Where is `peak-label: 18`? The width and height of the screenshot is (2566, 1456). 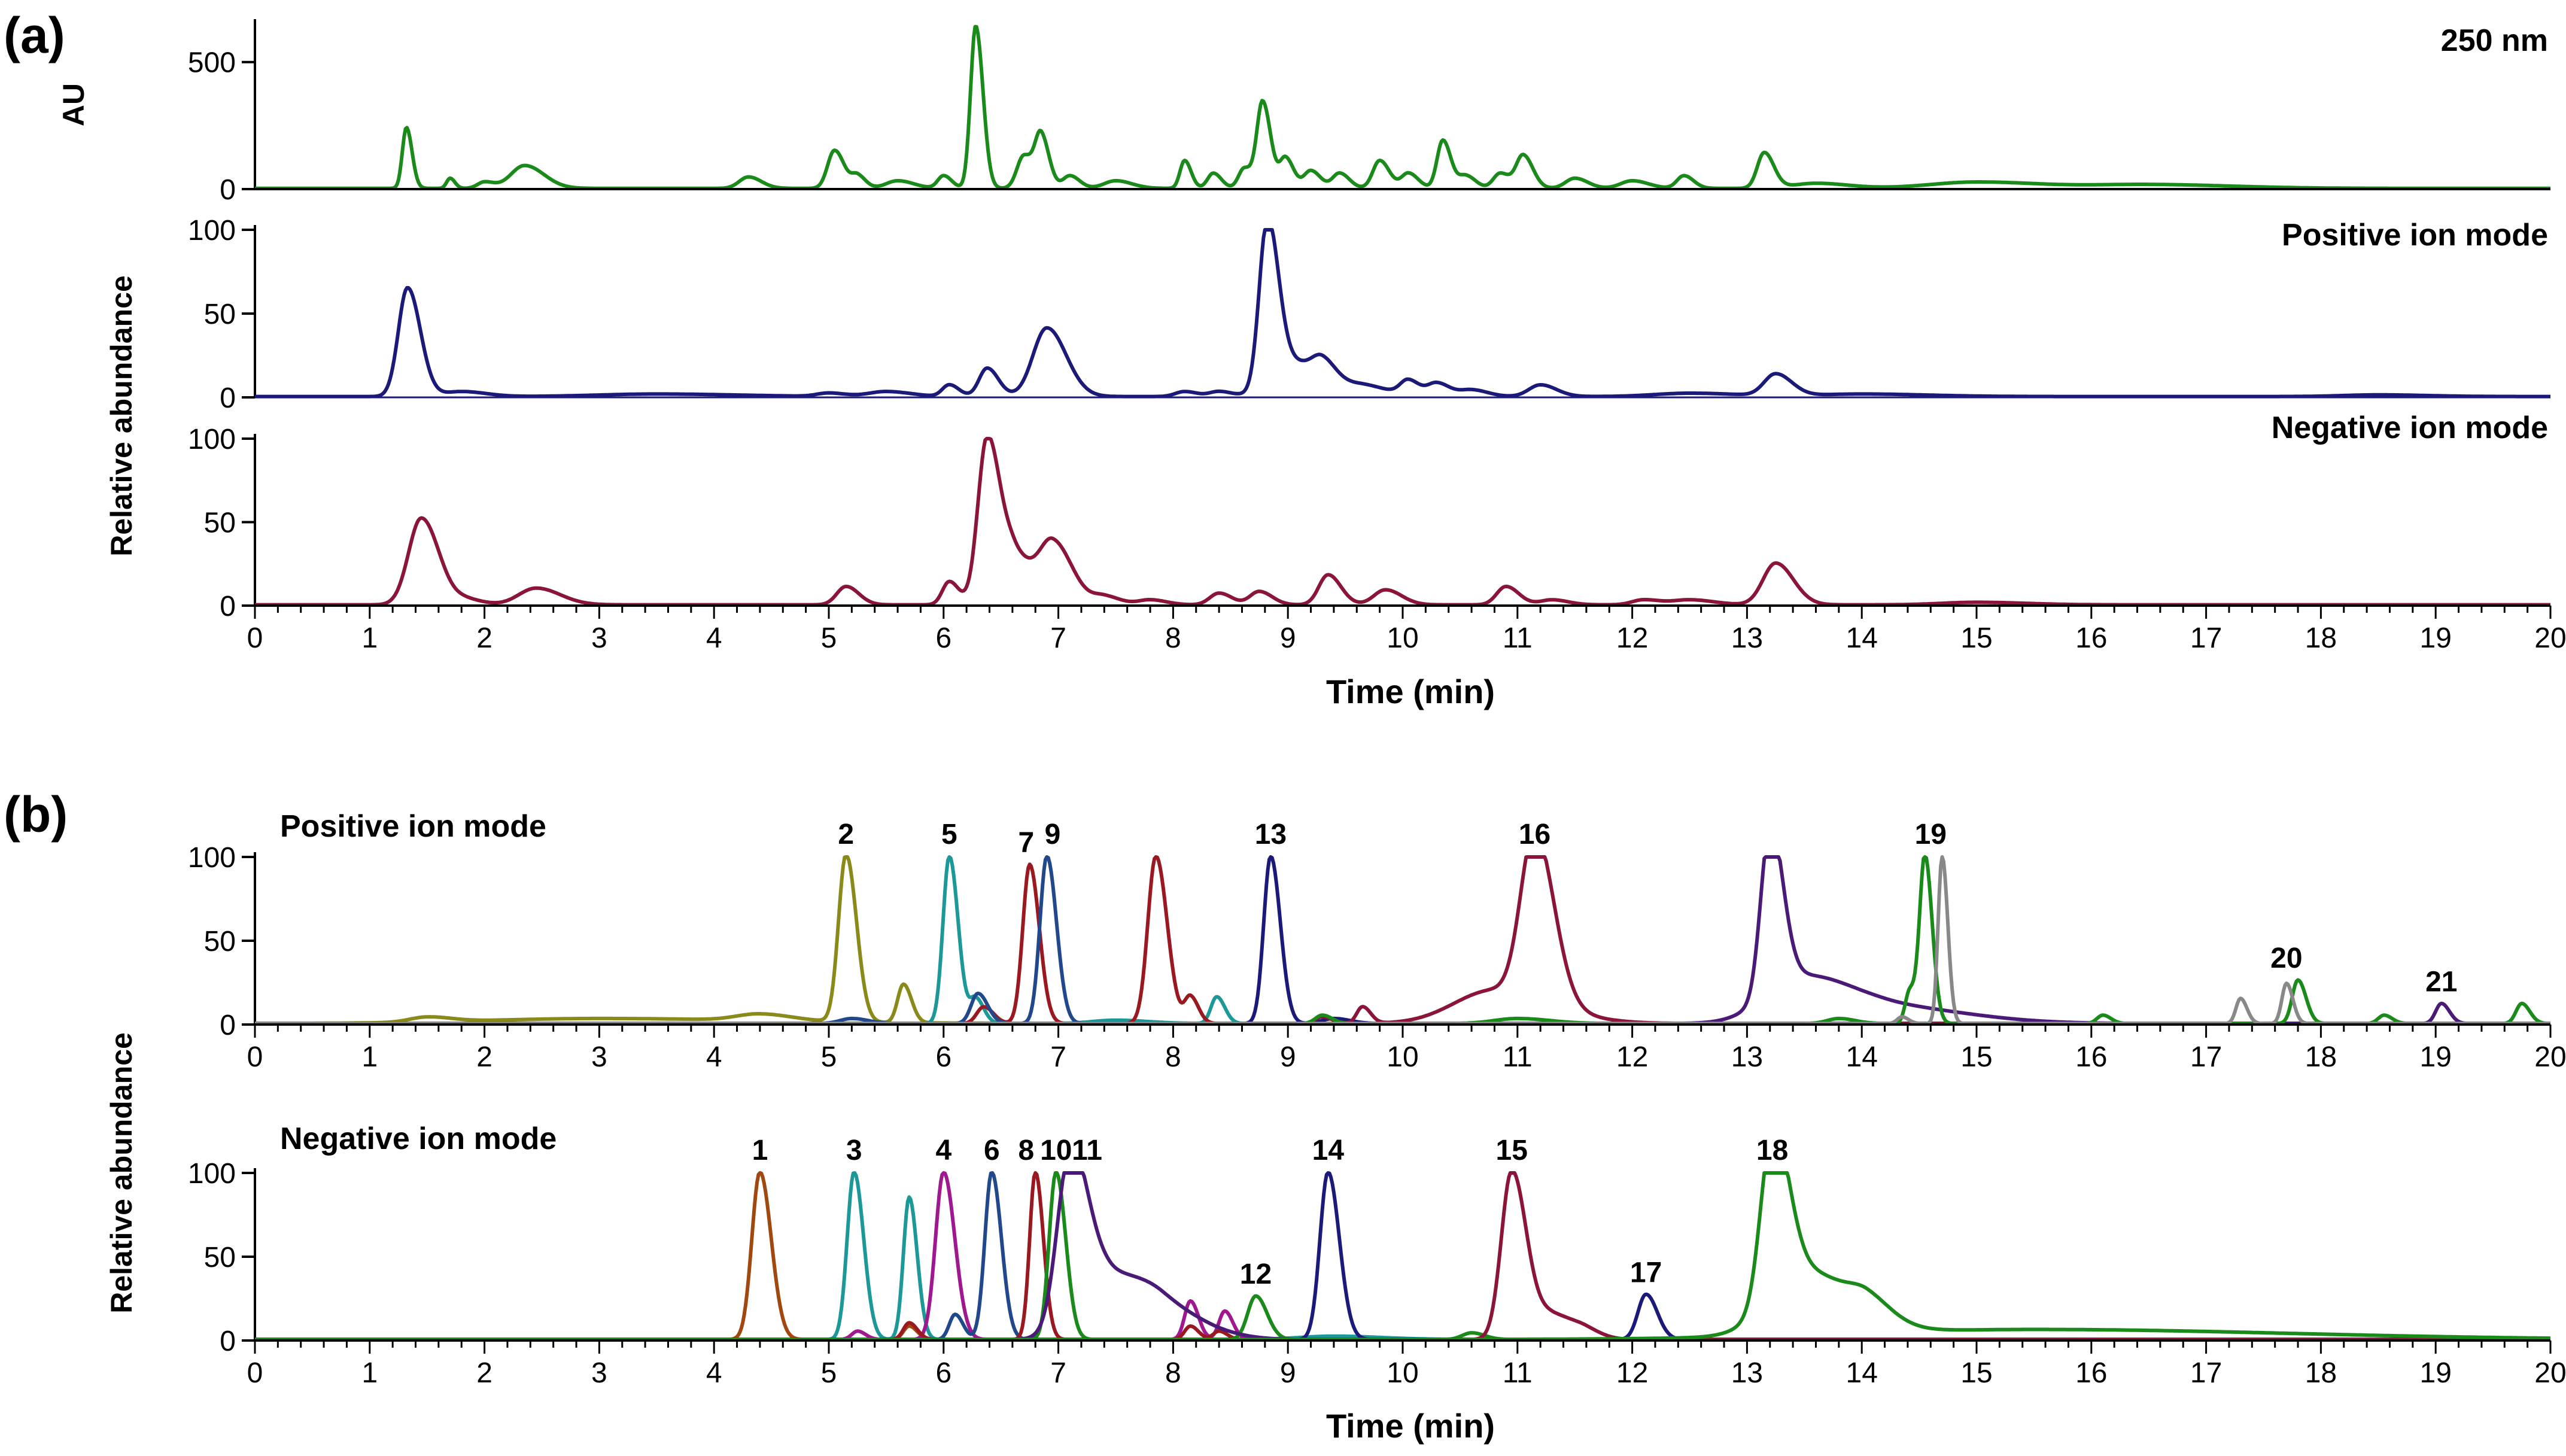
peak-label: 18 is located at coordinates (1772, 1150).